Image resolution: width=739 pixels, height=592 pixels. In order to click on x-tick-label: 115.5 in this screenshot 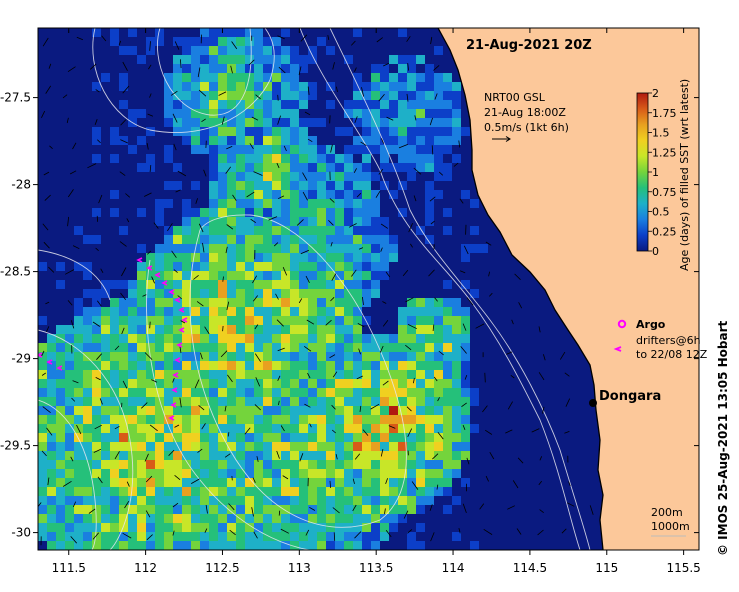, I will do `click(683, 568)`.